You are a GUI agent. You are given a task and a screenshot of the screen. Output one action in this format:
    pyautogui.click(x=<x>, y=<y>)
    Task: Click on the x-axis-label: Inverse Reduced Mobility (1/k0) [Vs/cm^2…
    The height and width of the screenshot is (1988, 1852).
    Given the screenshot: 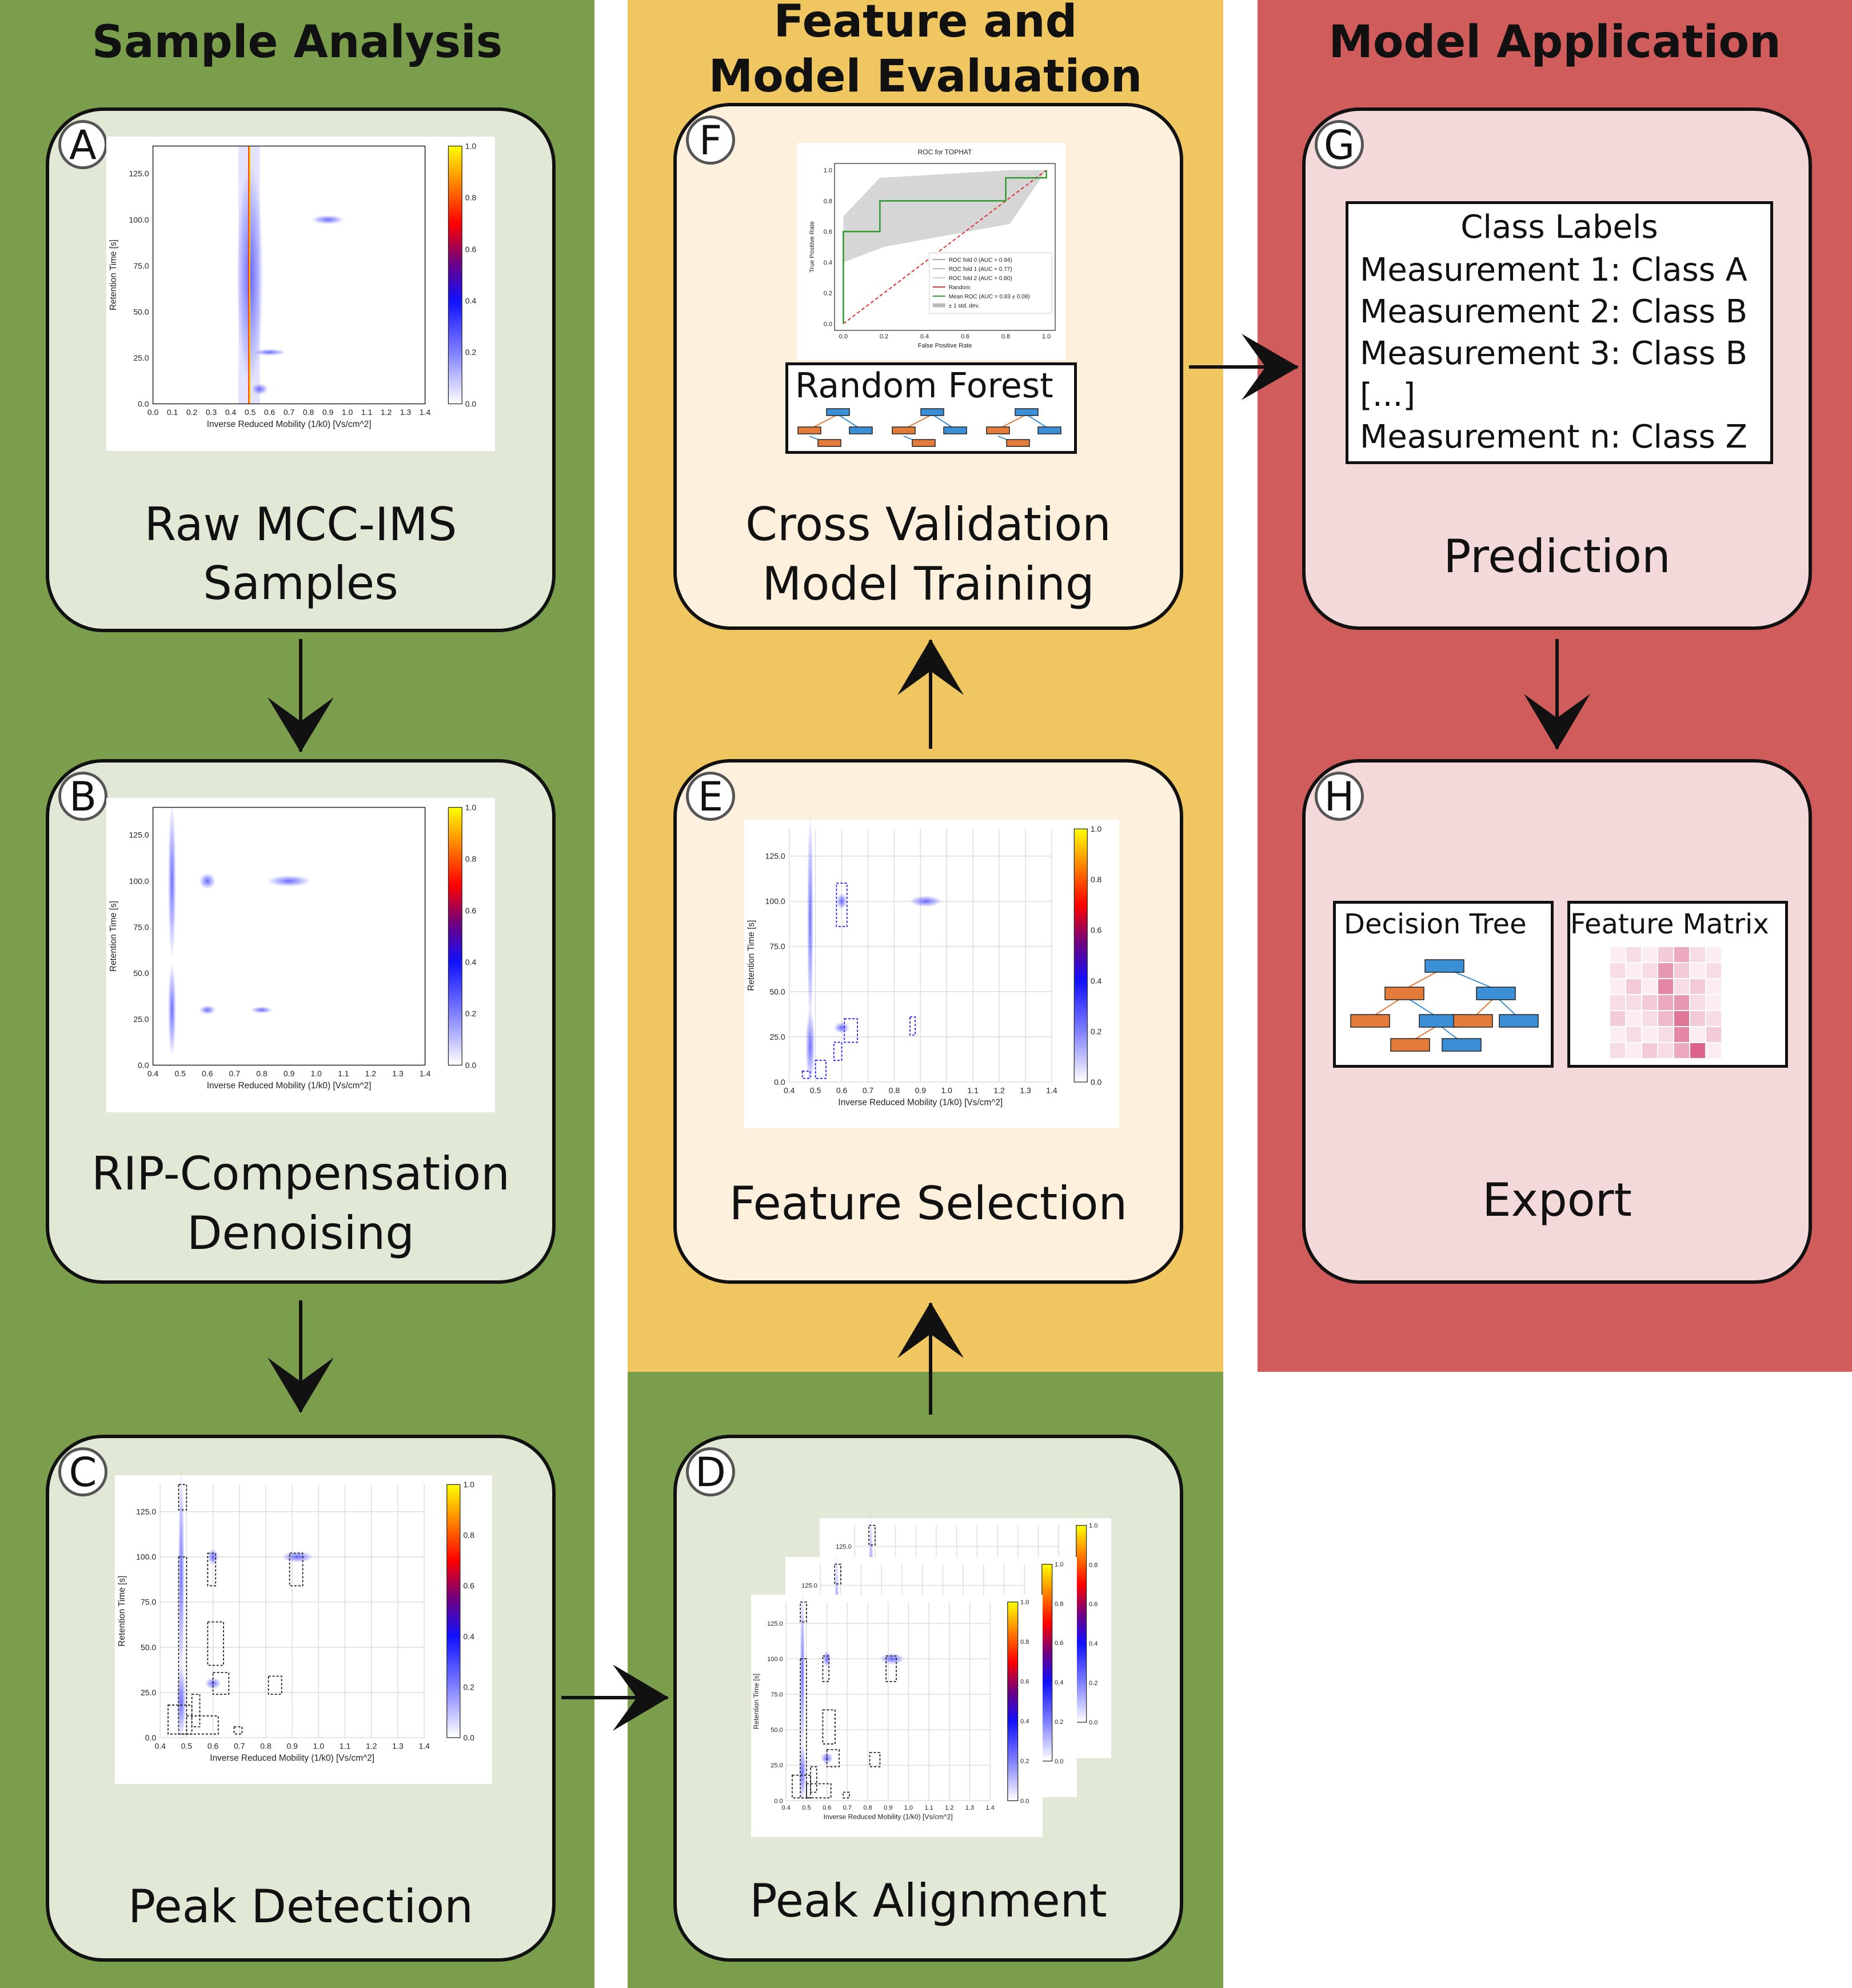 What is the action you would take?
    pyautogui.click(x=290, y=425)
    